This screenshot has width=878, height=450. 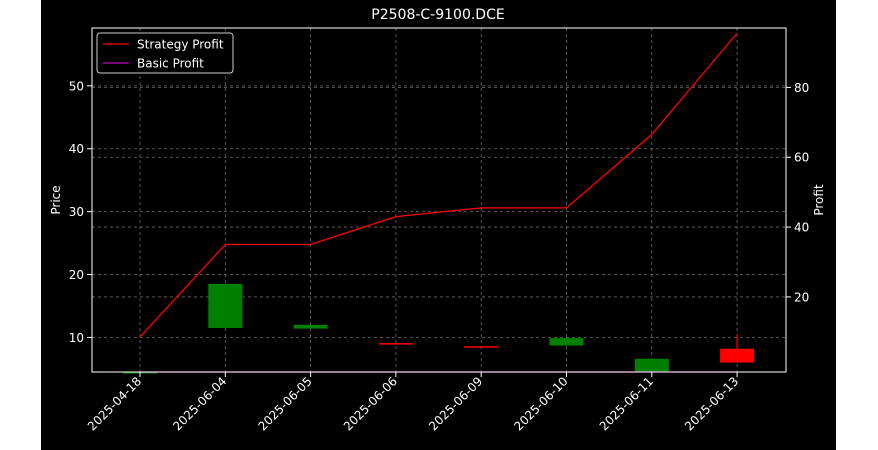 What do you see at coordinates (114, 403) in the screenshot?
I see `x-tick-label: 2025-04-18` at bounding box center [114, 403].